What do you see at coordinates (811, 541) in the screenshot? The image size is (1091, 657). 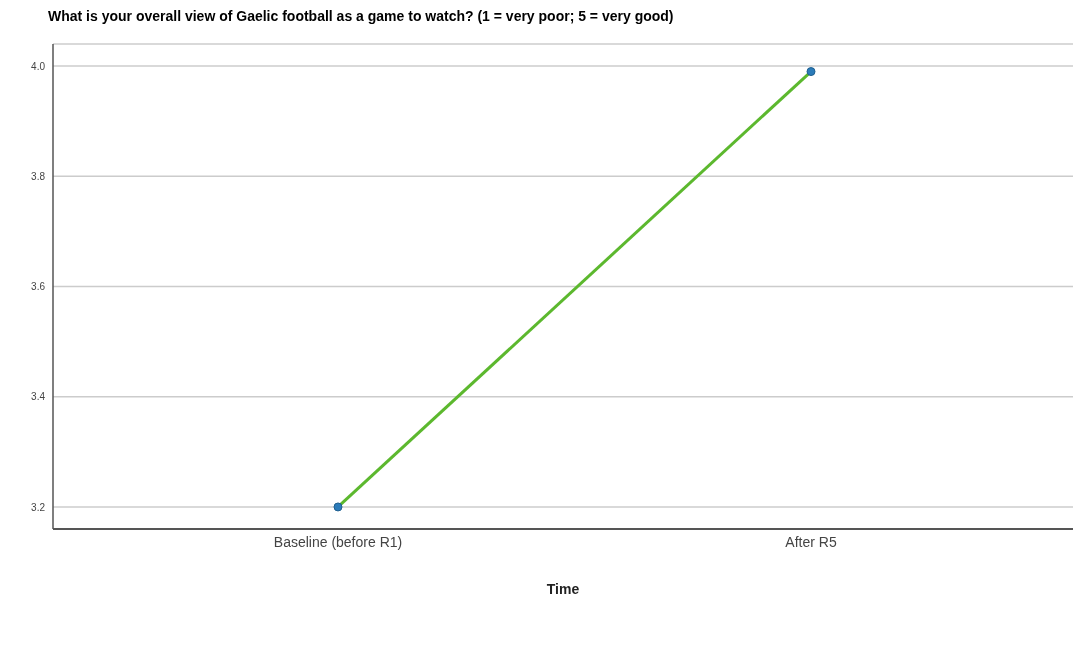 I see `x-tick-label: After R5` at bounding box center [811, 541].